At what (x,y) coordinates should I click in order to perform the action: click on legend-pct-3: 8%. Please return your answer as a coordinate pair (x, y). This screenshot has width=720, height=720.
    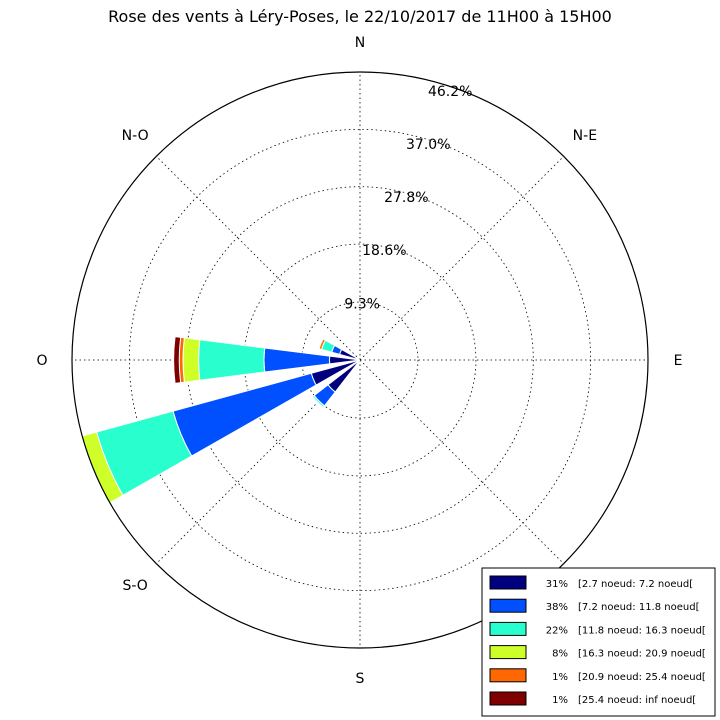
    Looking at the image, I should click on (560, 654).